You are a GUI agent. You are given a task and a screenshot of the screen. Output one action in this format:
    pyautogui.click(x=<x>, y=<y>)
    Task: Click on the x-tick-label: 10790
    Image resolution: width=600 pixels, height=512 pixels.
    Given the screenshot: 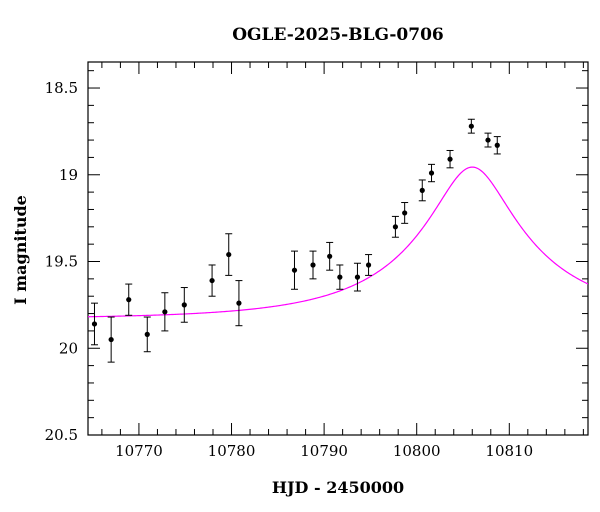 What is the action you would take?
    pyautogui.click(x=324, y=451)
    